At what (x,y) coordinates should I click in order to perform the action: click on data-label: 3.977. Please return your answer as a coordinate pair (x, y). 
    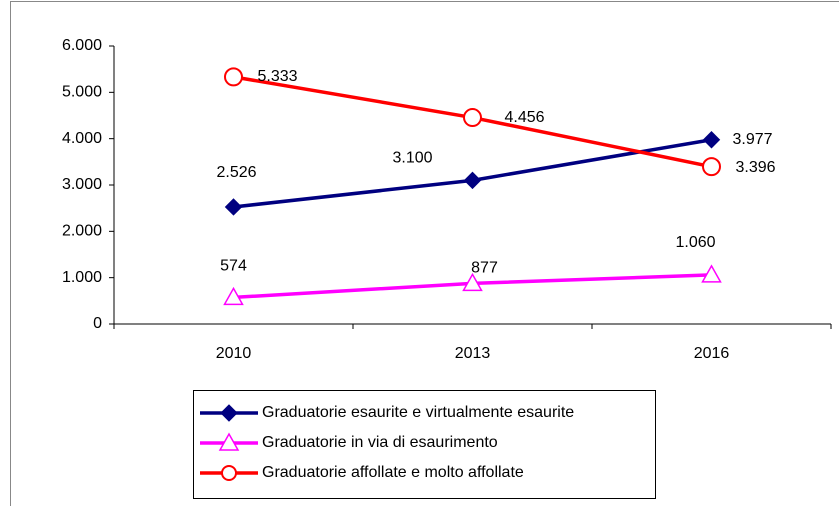
    Looking at the image, I should click on (752, 139).